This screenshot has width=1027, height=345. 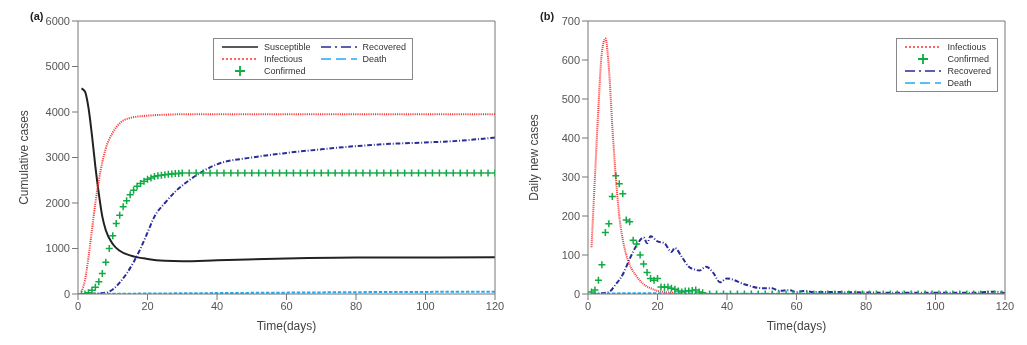 I want to click on y-tick-label: 400, so click(x=570, y=137).